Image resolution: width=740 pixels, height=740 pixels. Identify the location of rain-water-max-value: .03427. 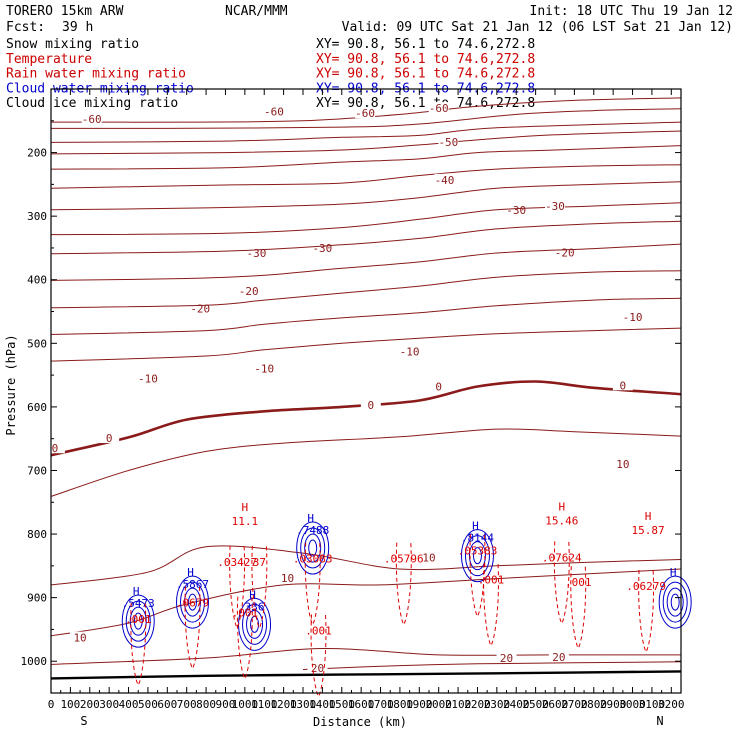
(237, 562).